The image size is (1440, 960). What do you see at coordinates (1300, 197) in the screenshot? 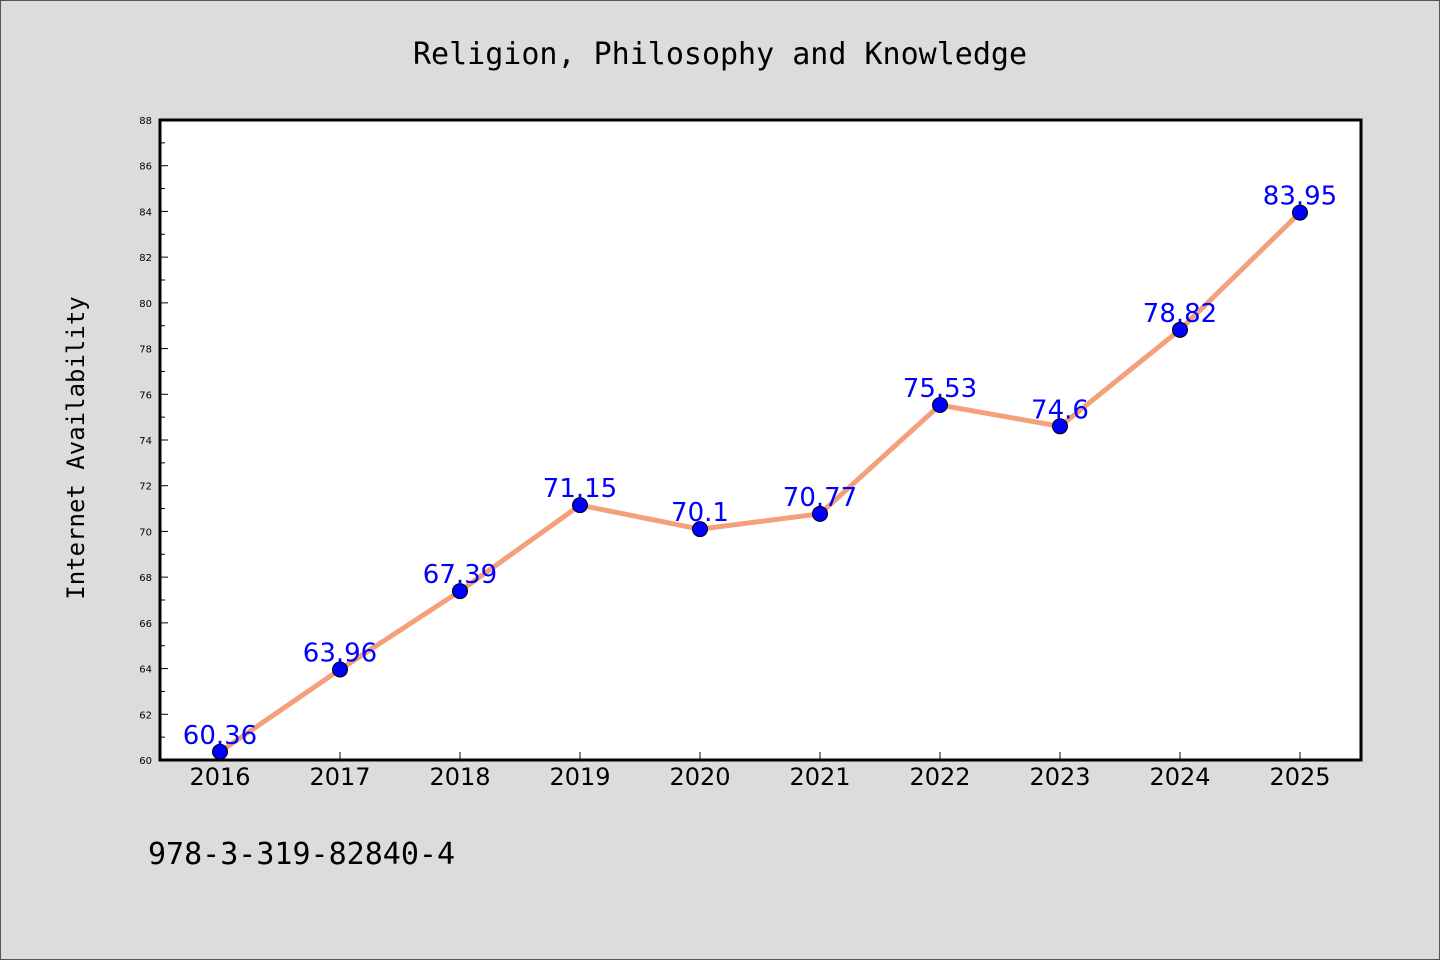
I see `data-label: 83.95` at bounding box center [1300, 197].